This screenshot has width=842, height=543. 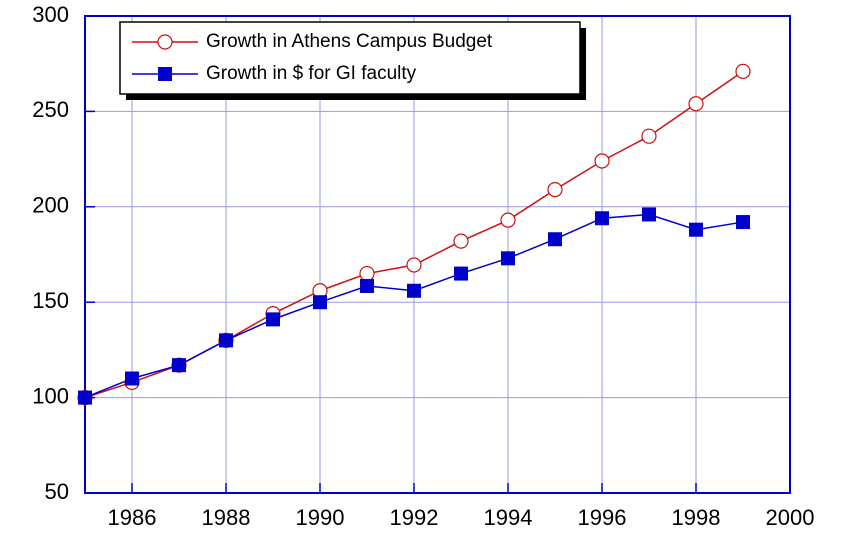 I want to click on legend-label: Growth in $ for GI faculty, so click(x=311, y=73).